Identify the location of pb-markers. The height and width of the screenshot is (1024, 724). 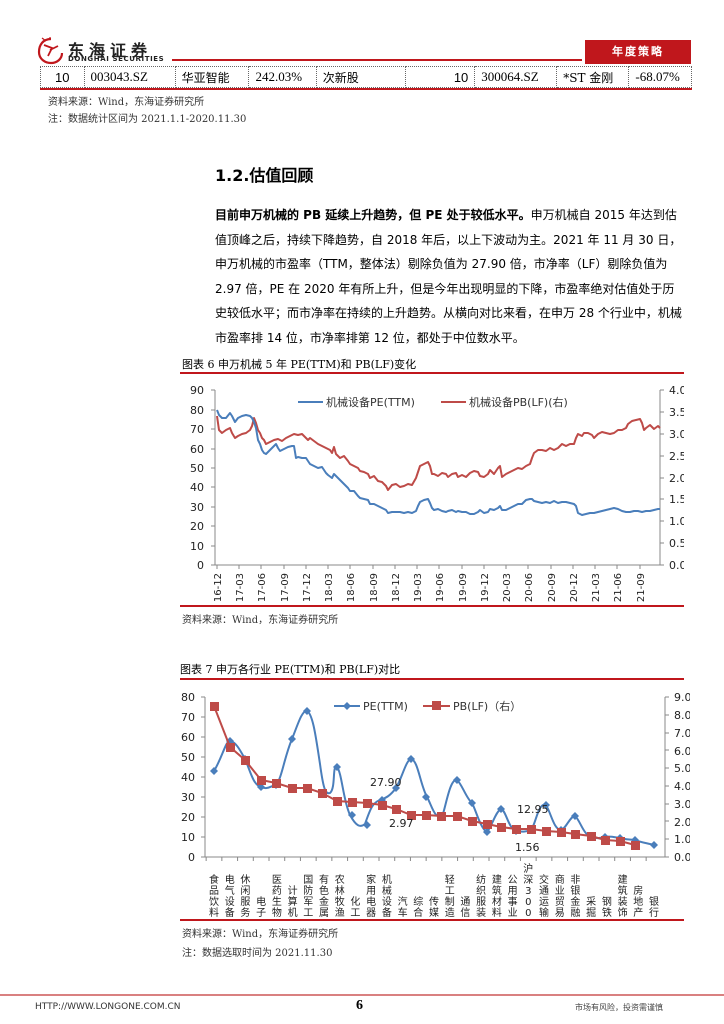
(425, 776).